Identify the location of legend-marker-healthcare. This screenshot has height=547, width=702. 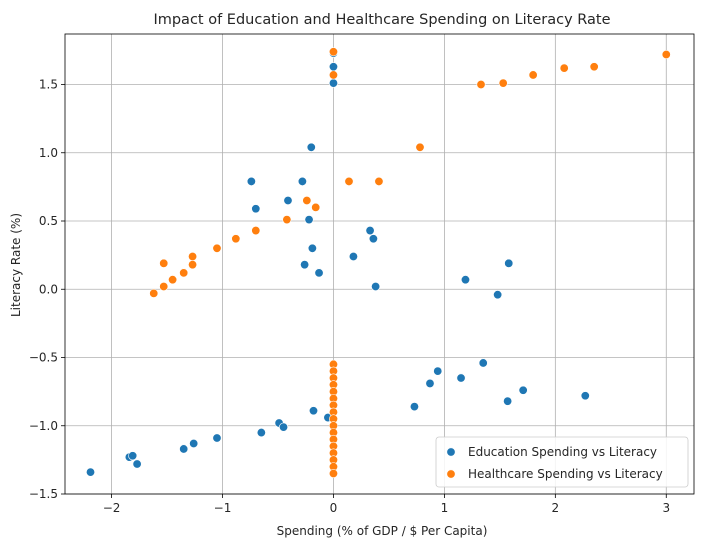
(451, 474).